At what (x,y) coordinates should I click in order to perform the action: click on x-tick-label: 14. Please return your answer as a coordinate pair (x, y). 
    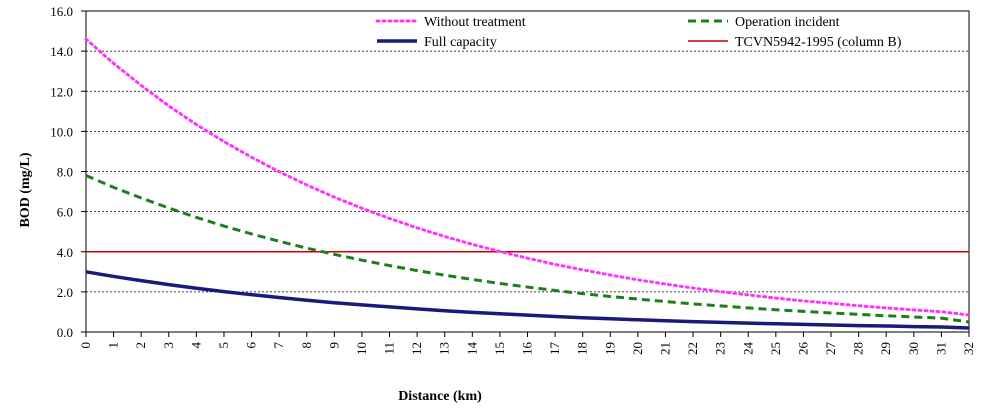
    Looking at the image, I should click on (471, 349).